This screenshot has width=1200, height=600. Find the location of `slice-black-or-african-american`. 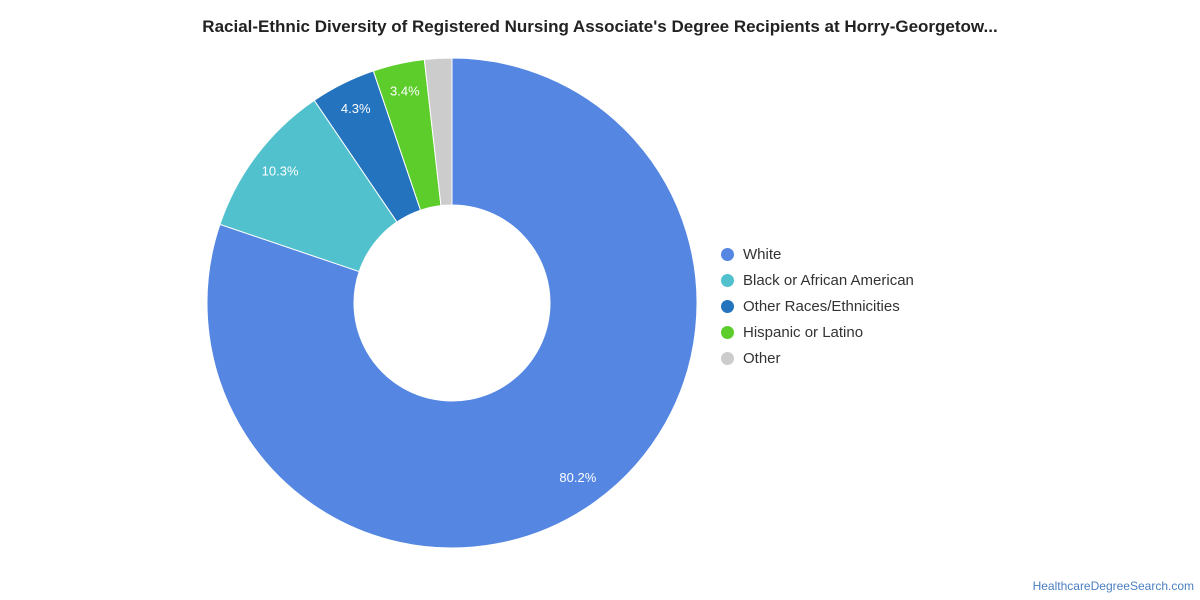

slice-black-or-african-american is located at coordinates (308, 186).